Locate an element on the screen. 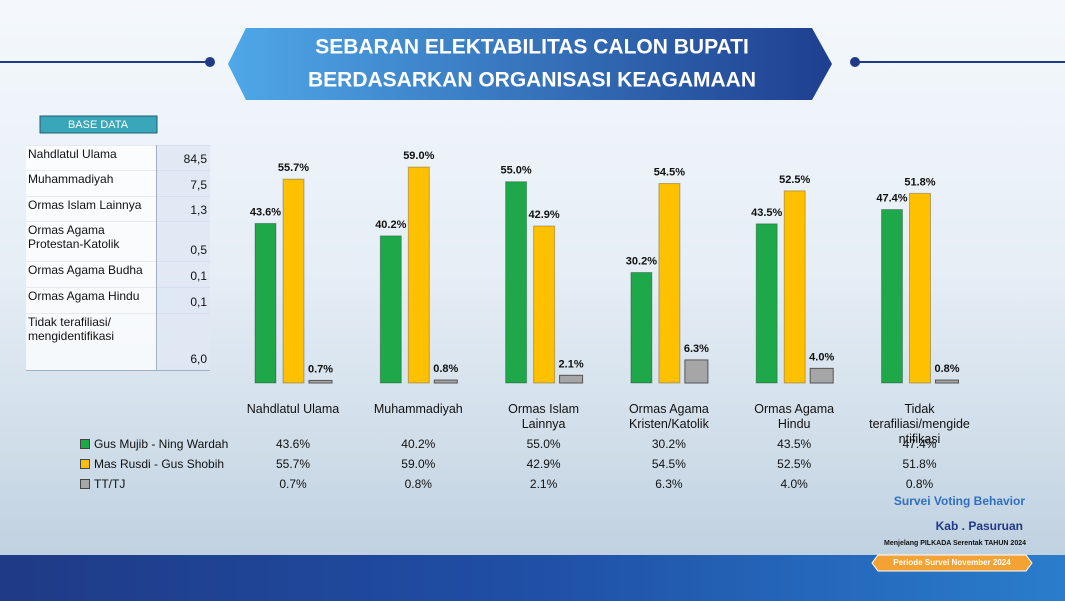 The height and width of the screenshot is (601, 1065). table-row: Tidak terafiliasi/ mengidentifikasi 6,0 is located at coordinates (118, 342).